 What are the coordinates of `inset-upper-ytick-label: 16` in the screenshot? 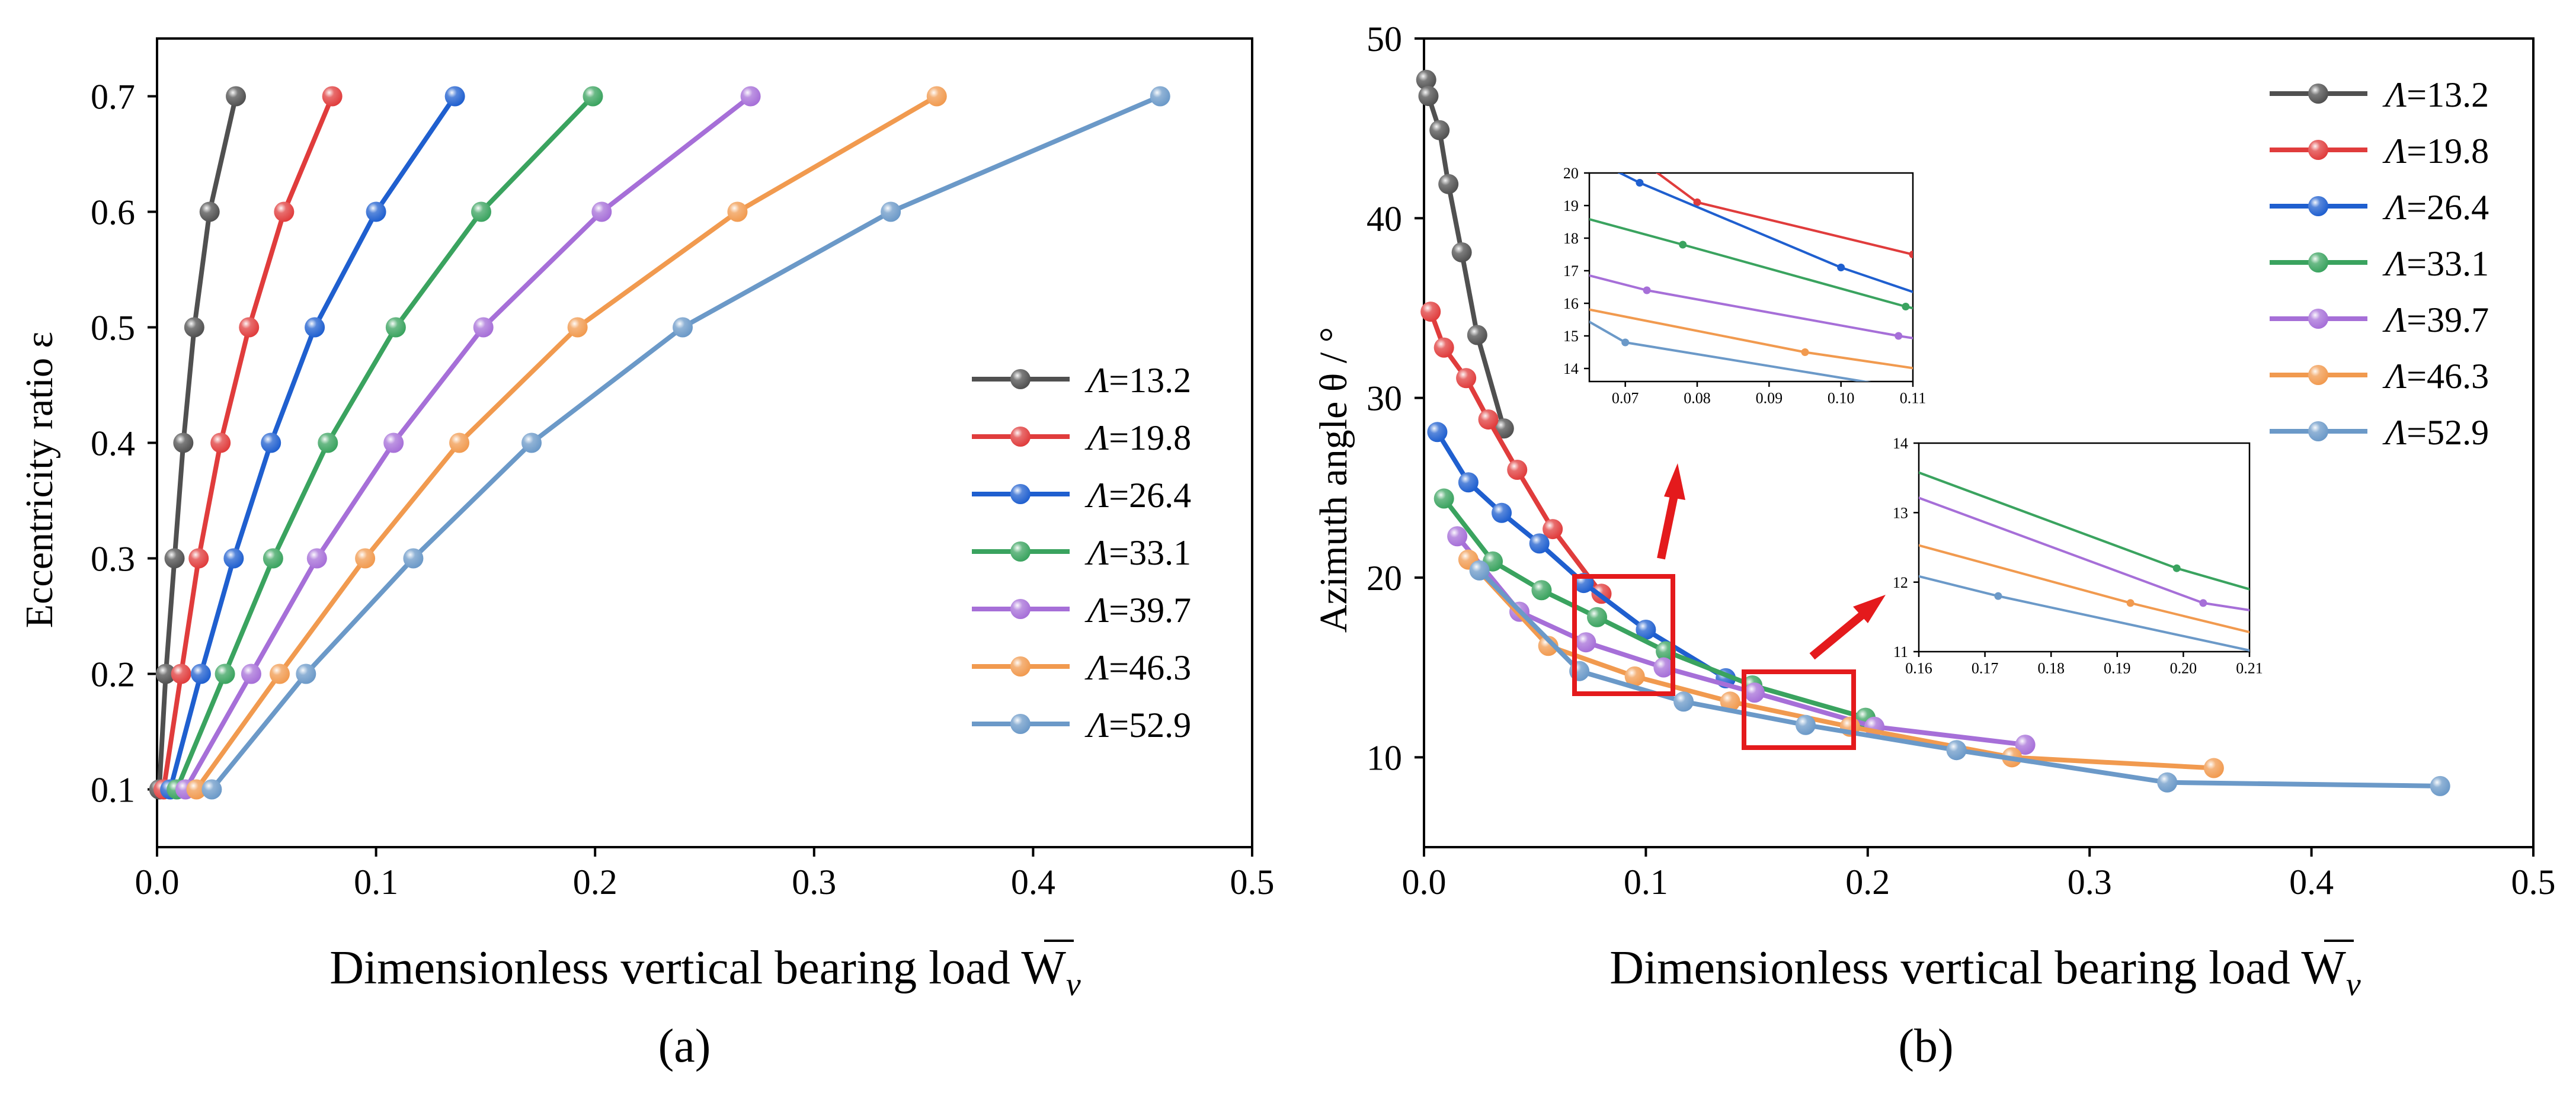 It's located at (1571, 303).